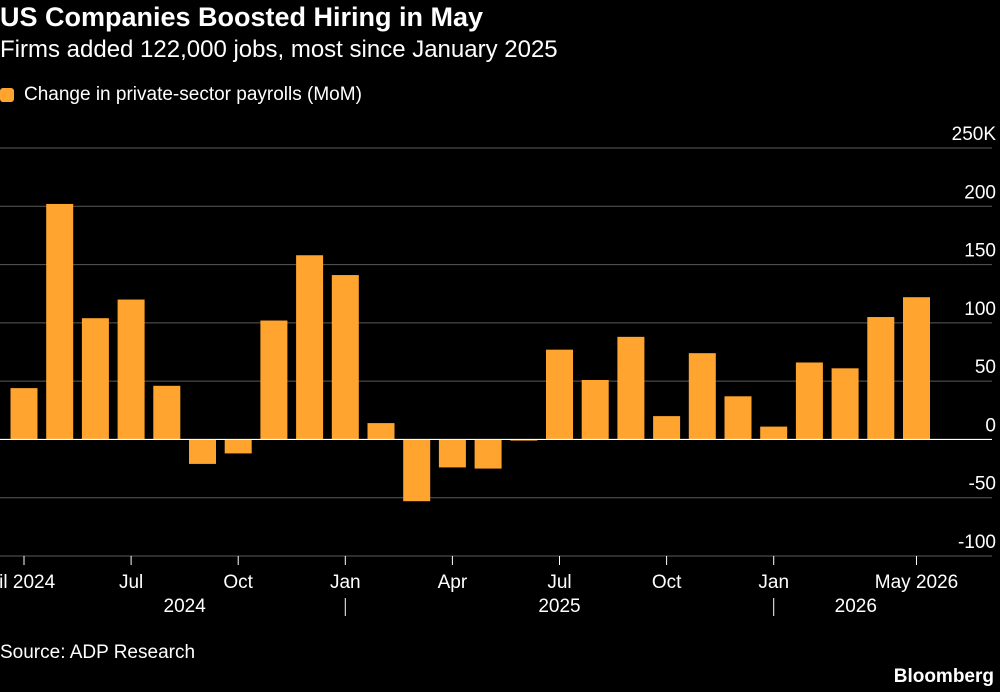 The height and width of the screenshot is (692, 1000). What do you see at coordinates (242, 17) in the screenshot?
I see `chart-title: US Companies Boosted Hiring in May` at bounding box center [242, 17].